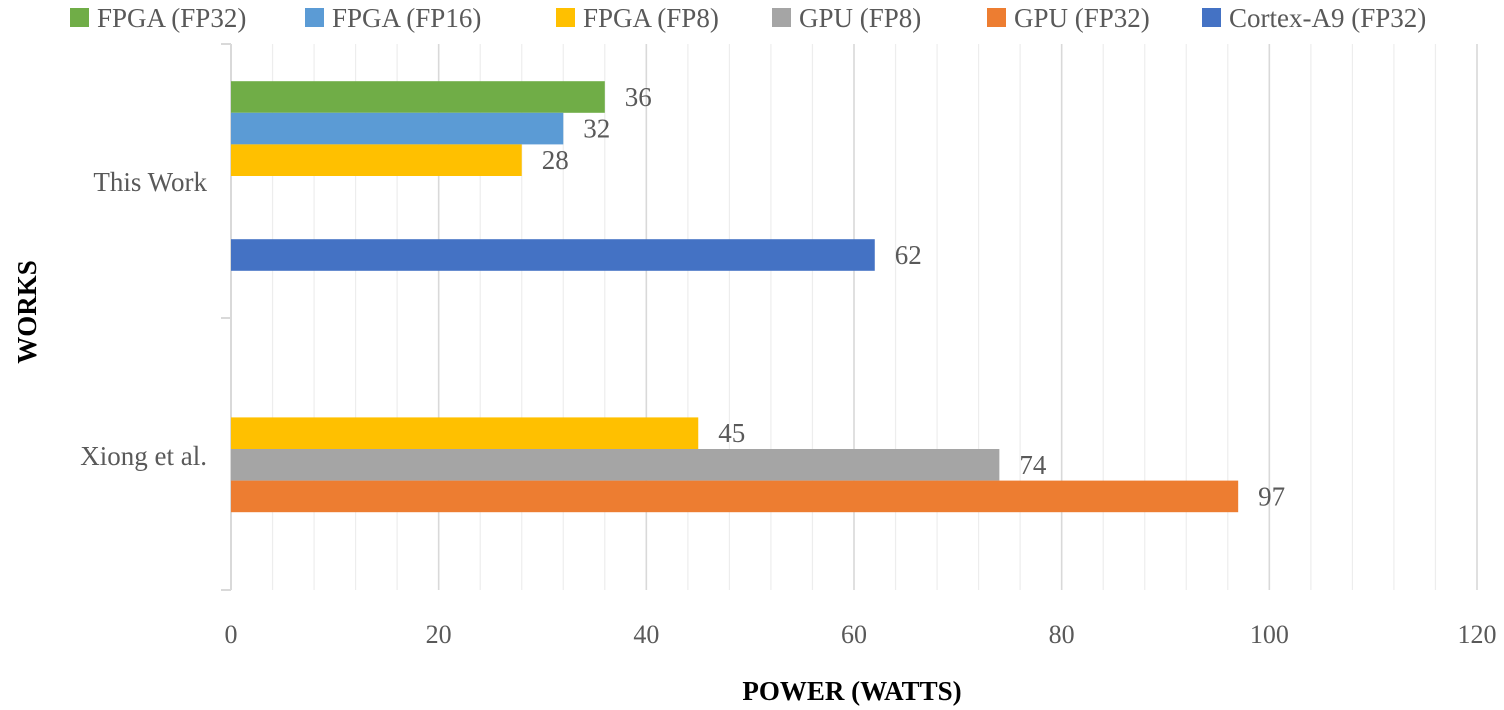  I want to click on x-tick-label: 60, so click(854, 634).